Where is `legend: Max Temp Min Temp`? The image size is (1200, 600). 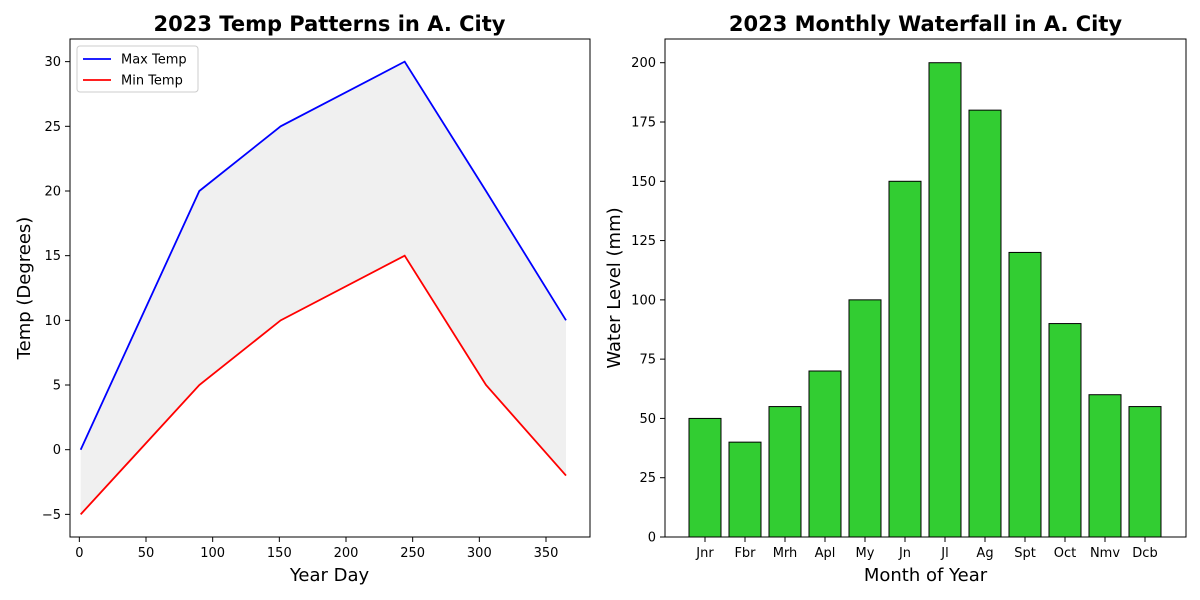 legend: Max Temp Min Temp is located at coordinates (137, 69).